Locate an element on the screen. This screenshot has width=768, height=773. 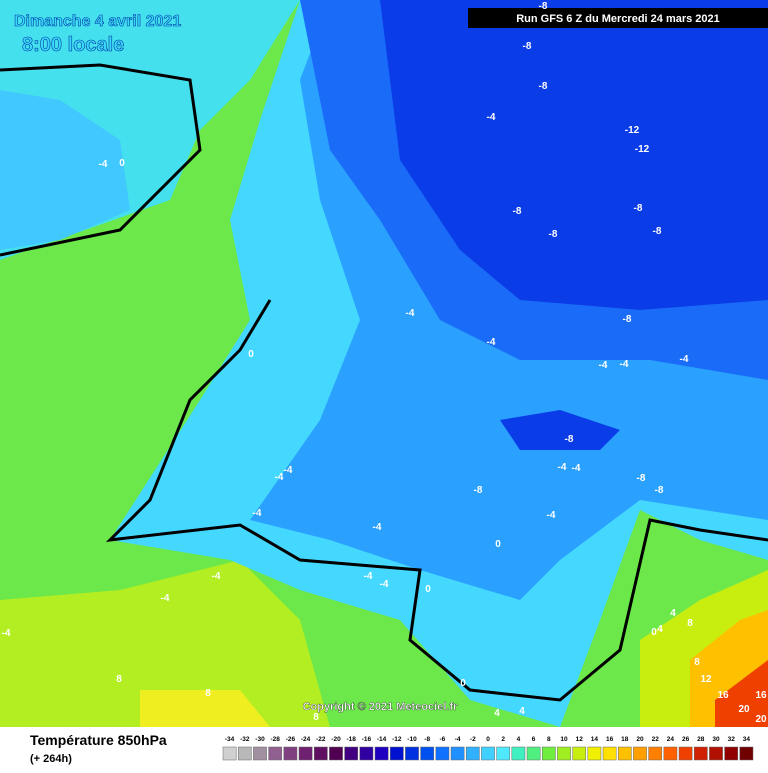
legend-tick-label: -24 is located at coordinates (306, 739).